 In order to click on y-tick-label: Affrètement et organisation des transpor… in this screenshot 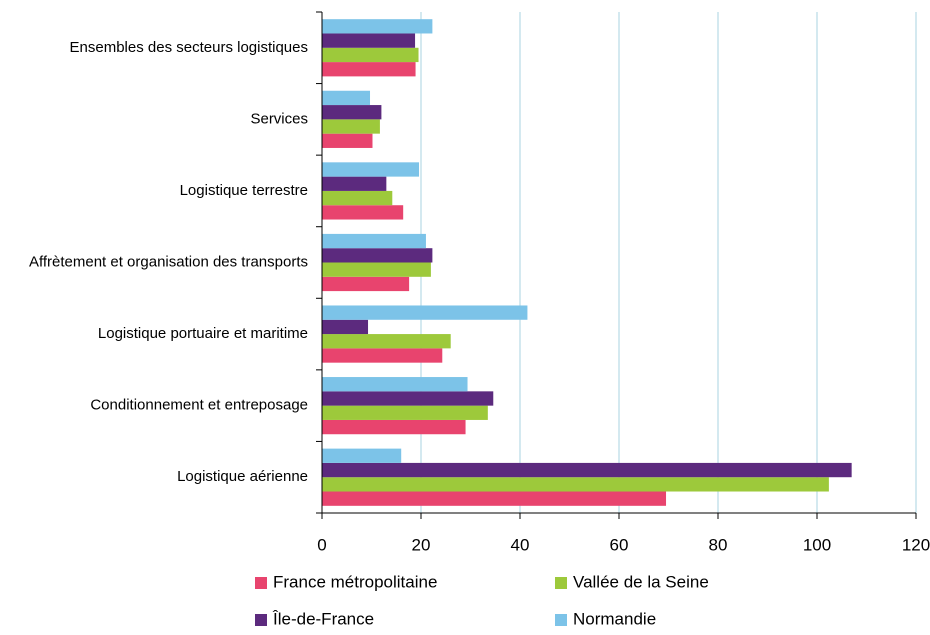, I will do `click(168, 261)`.